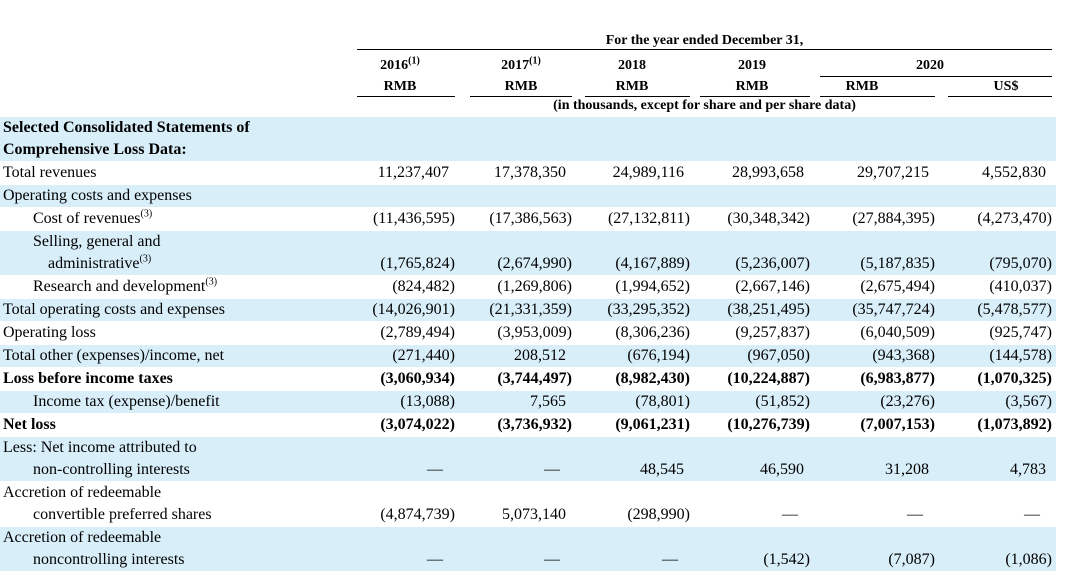  I want to click on label-text: Operating costs and expenses, so click(97, 195).